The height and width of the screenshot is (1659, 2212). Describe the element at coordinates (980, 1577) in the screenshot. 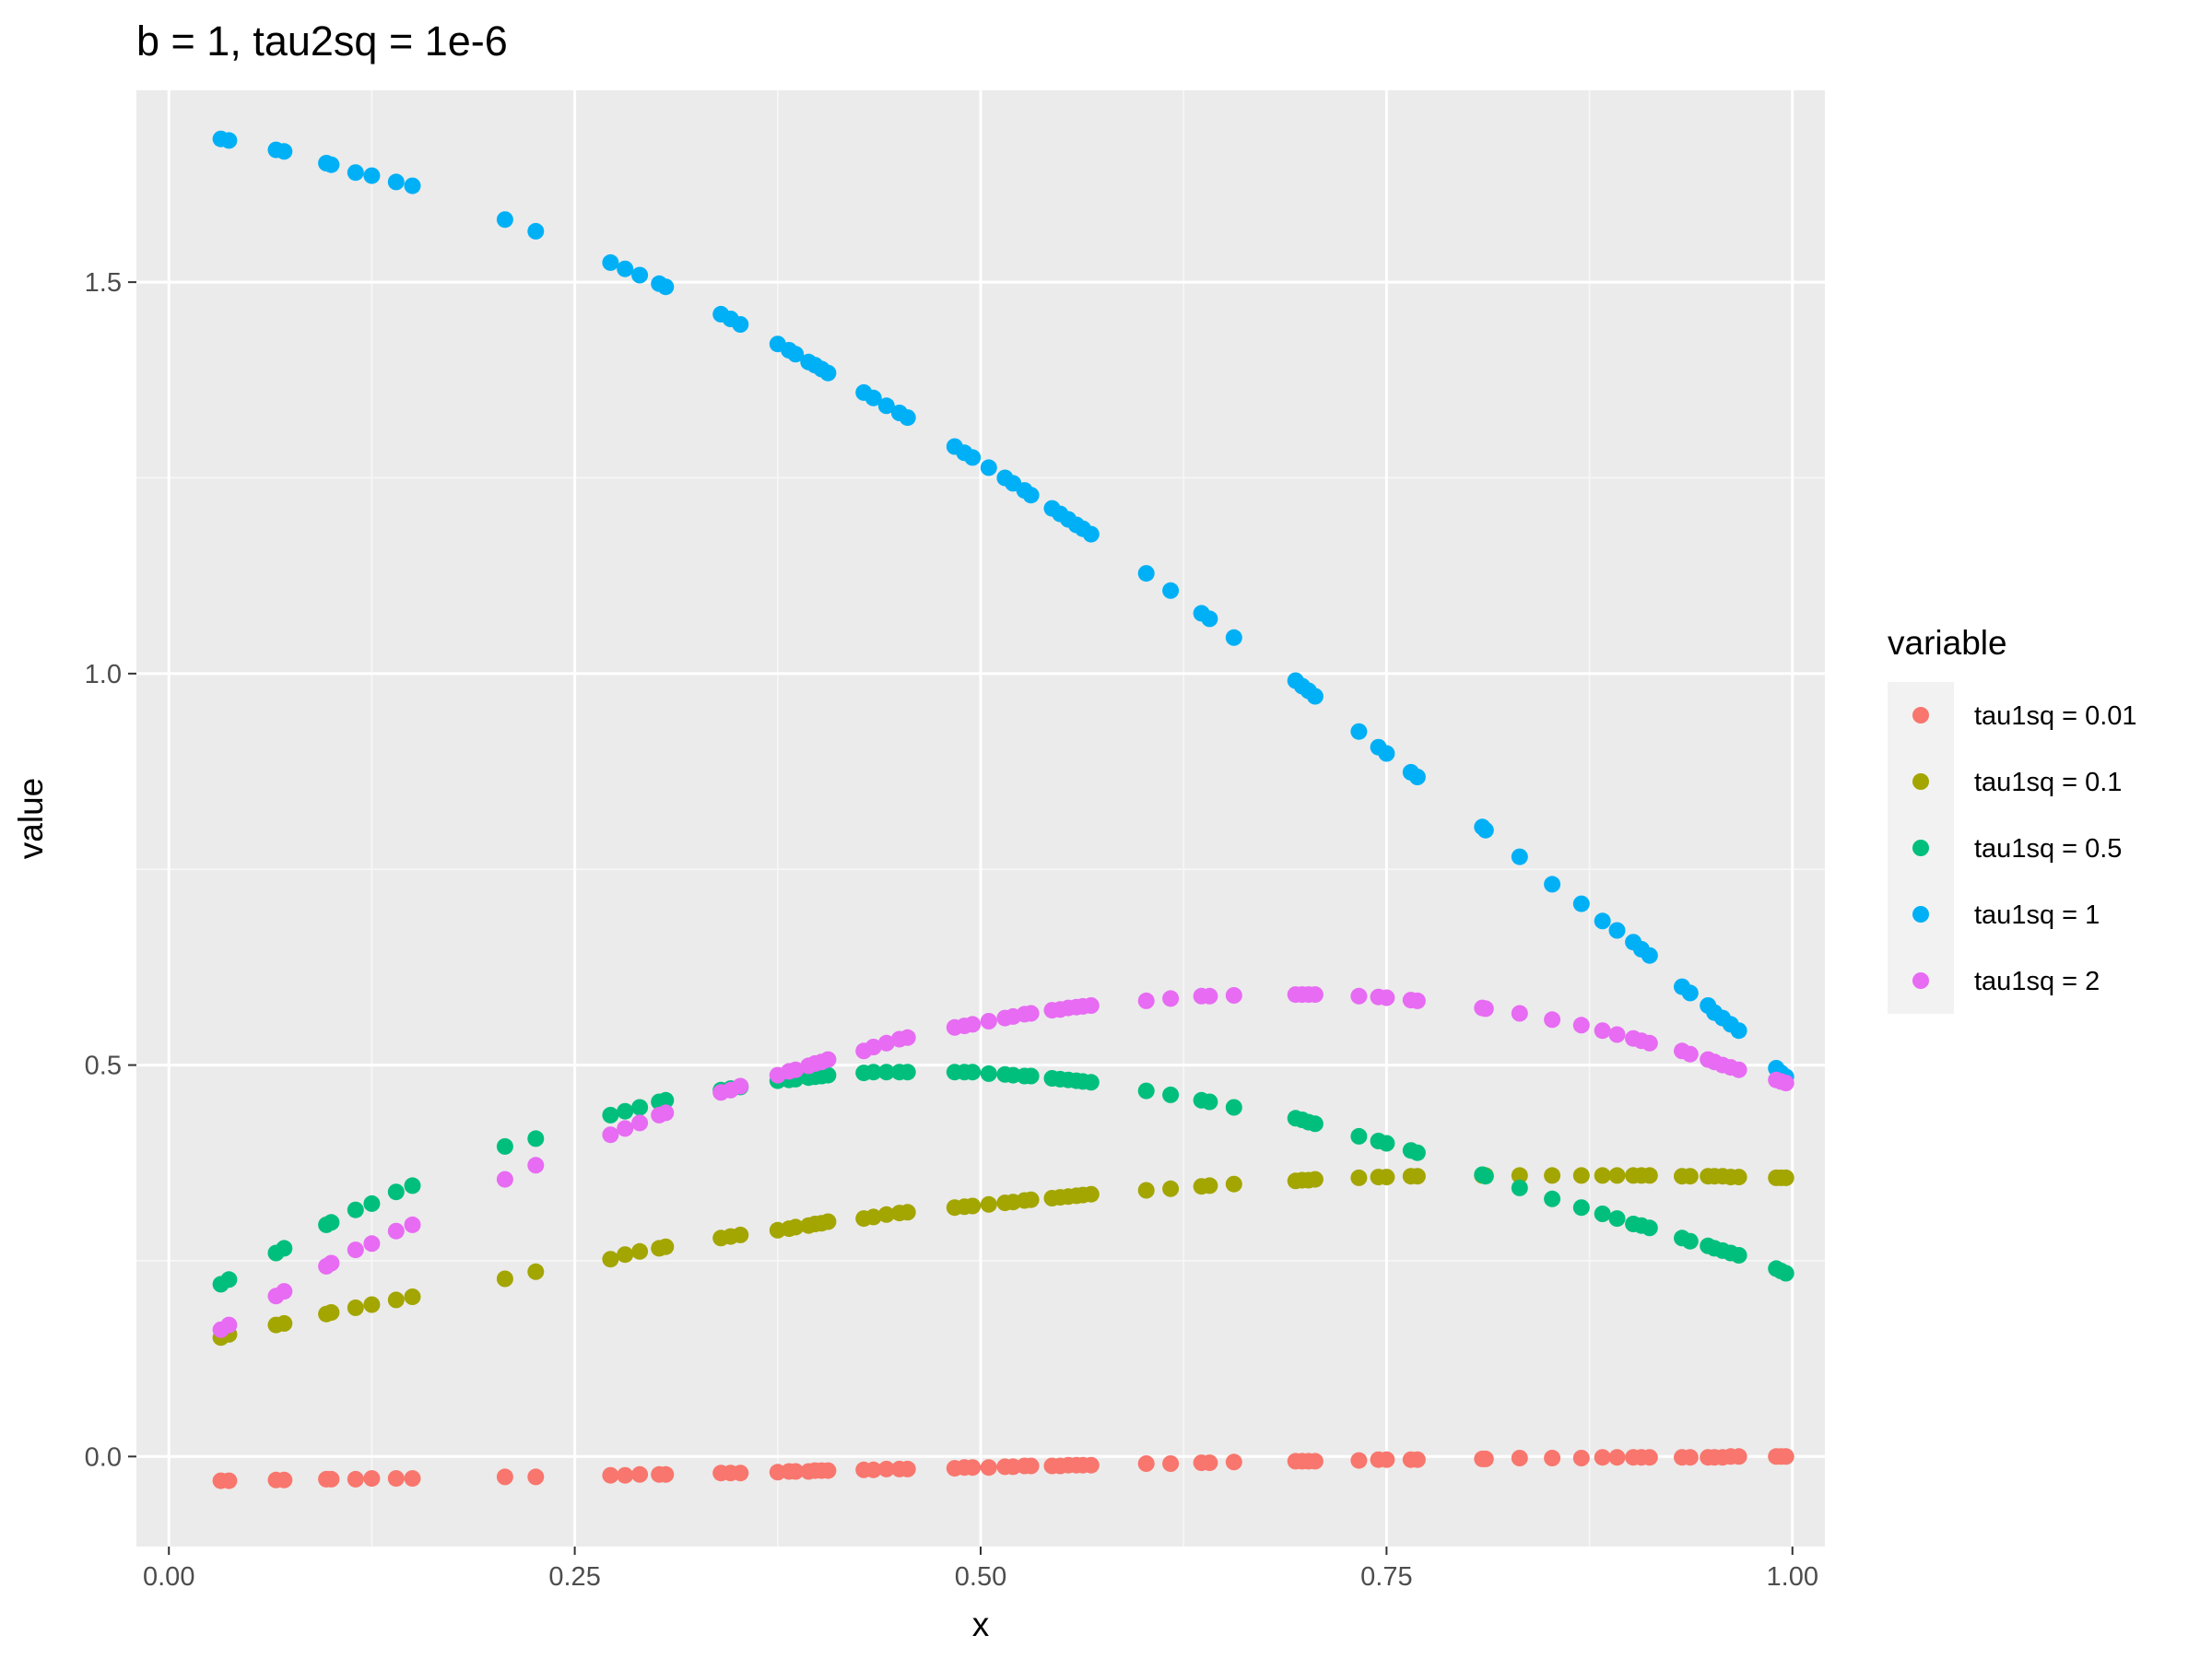

I see `x-tick-label: 0.50` at that location.